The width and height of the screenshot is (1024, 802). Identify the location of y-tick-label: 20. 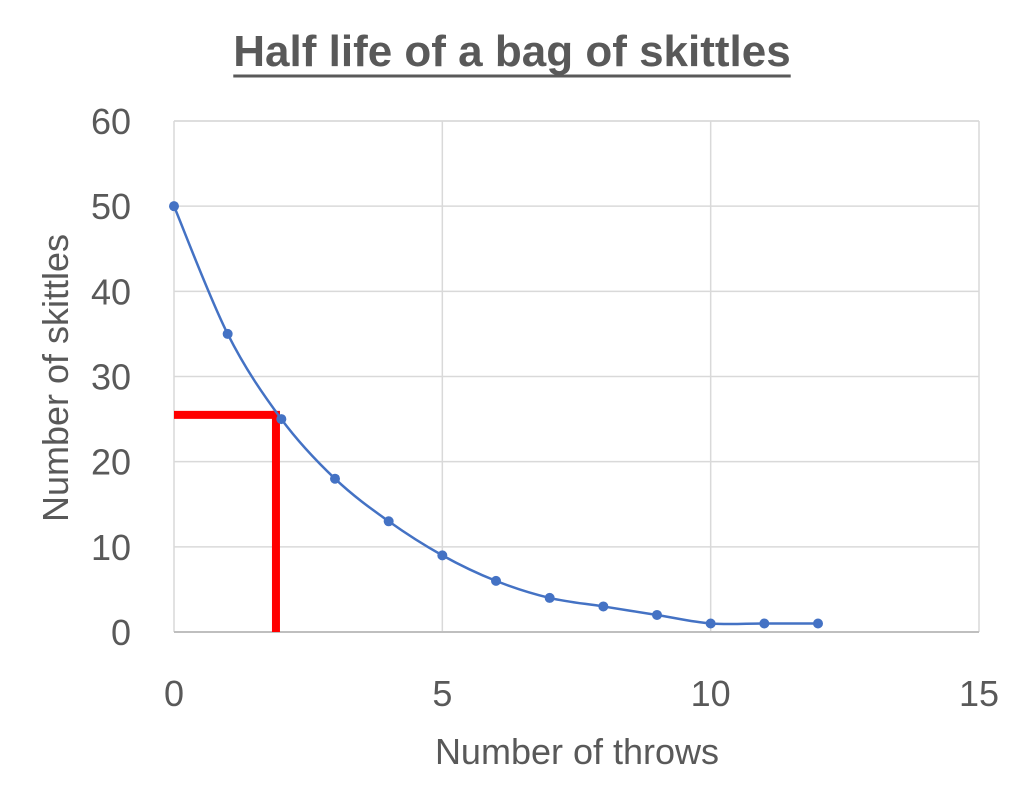
(111, 462).